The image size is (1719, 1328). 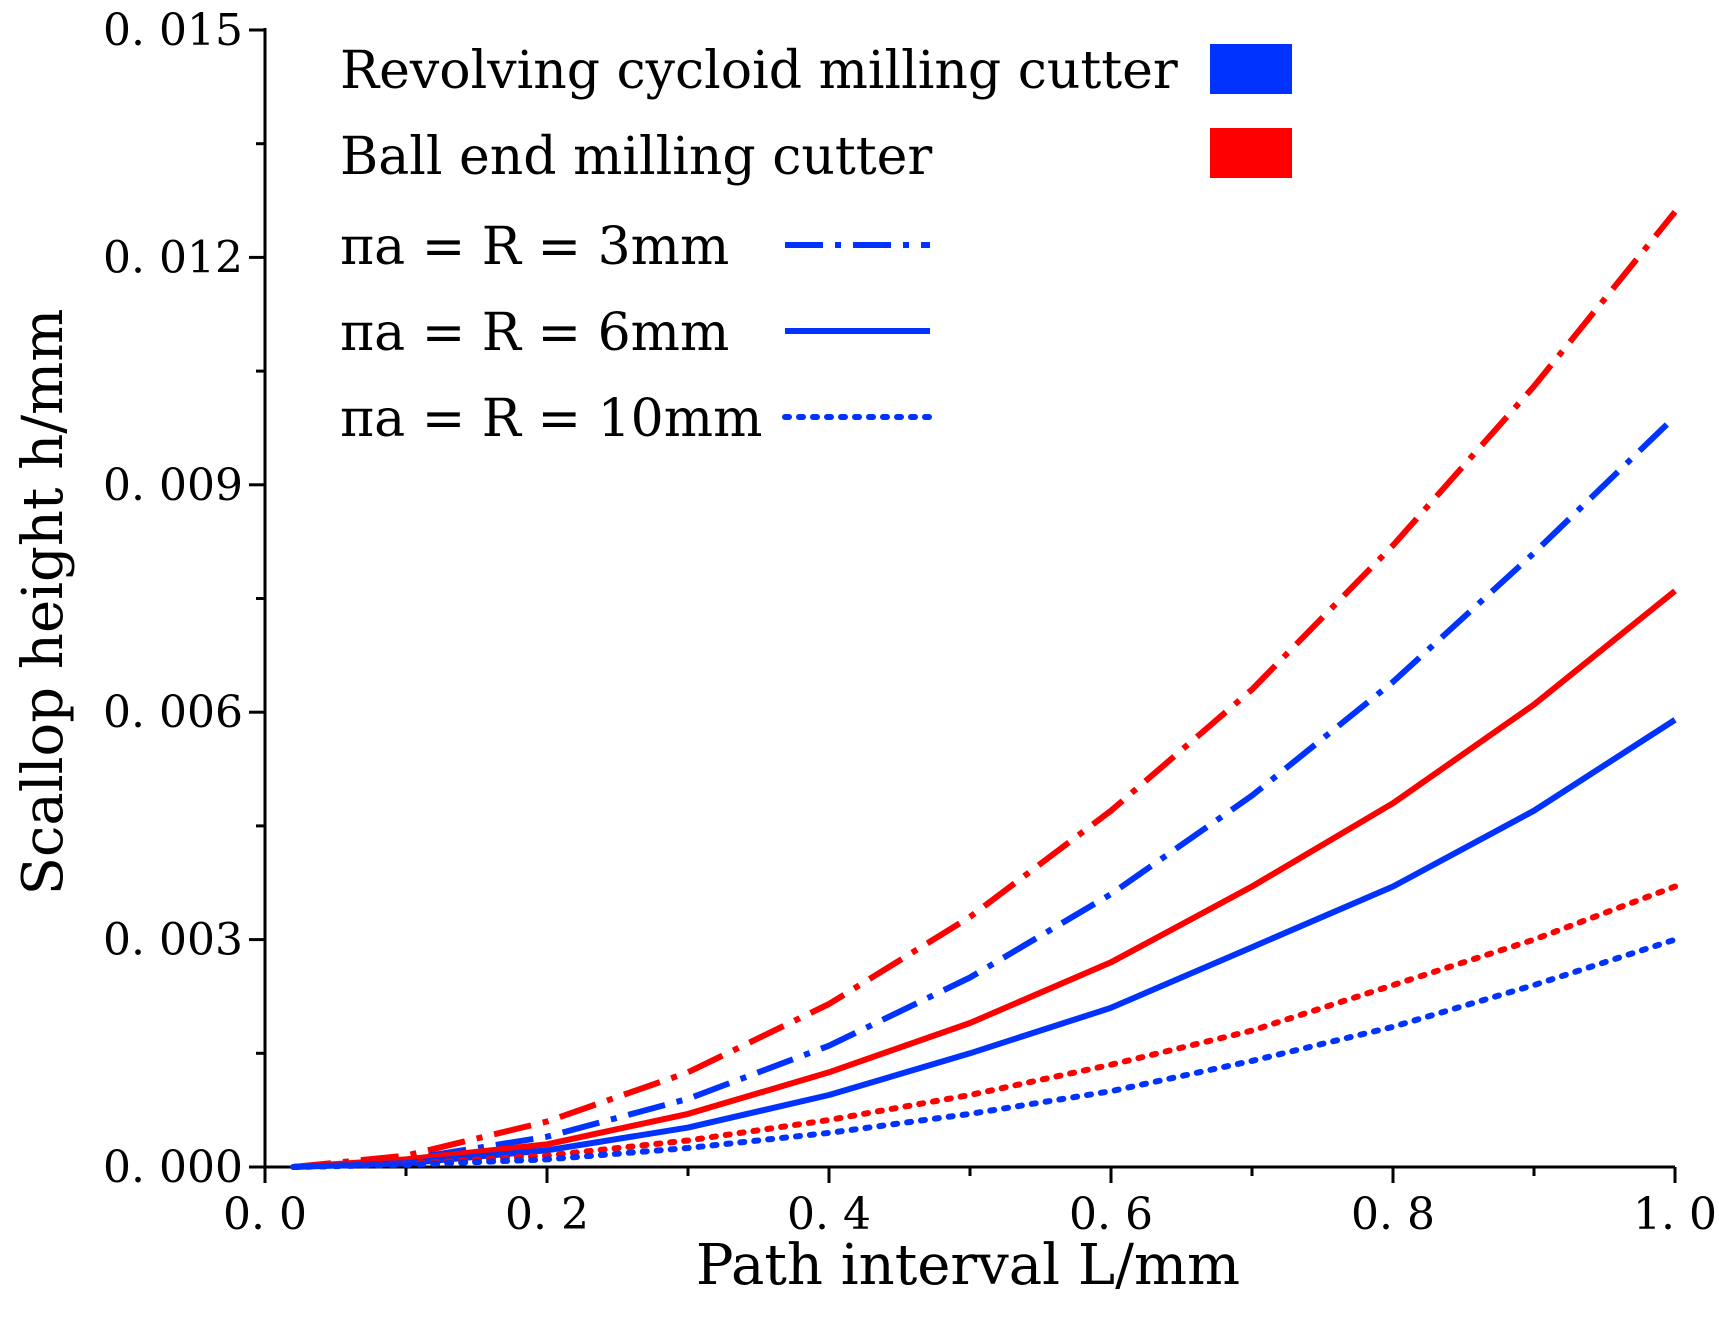 I want to click on x-tick-label: 0. 8, so click(x=1393, y=1214).